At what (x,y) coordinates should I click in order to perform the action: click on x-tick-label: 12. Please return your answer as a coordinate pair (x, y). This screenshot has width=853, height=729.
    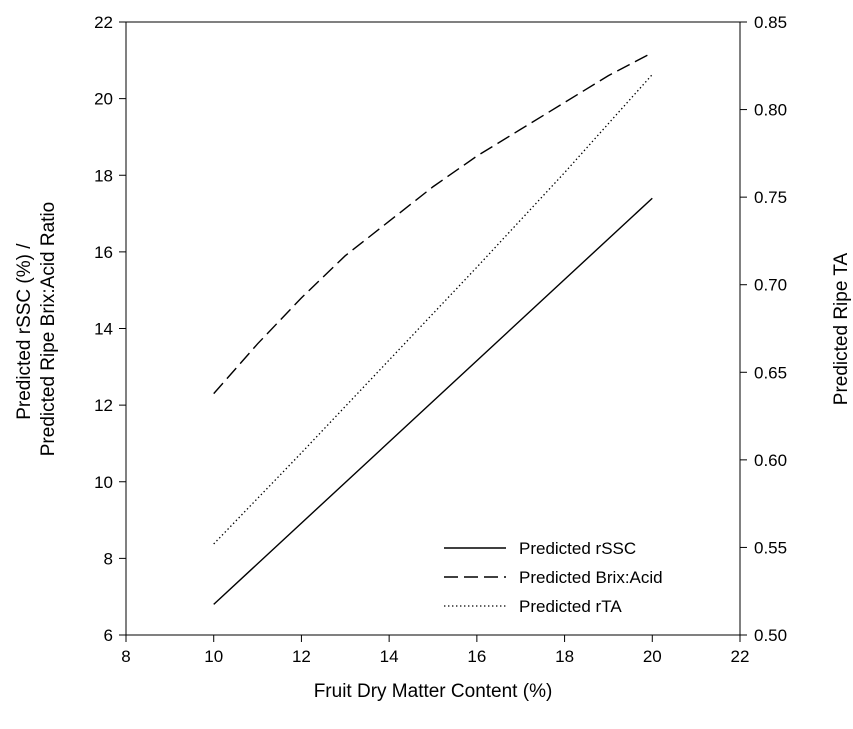
    Looking at the image, I should click on (301, 656).